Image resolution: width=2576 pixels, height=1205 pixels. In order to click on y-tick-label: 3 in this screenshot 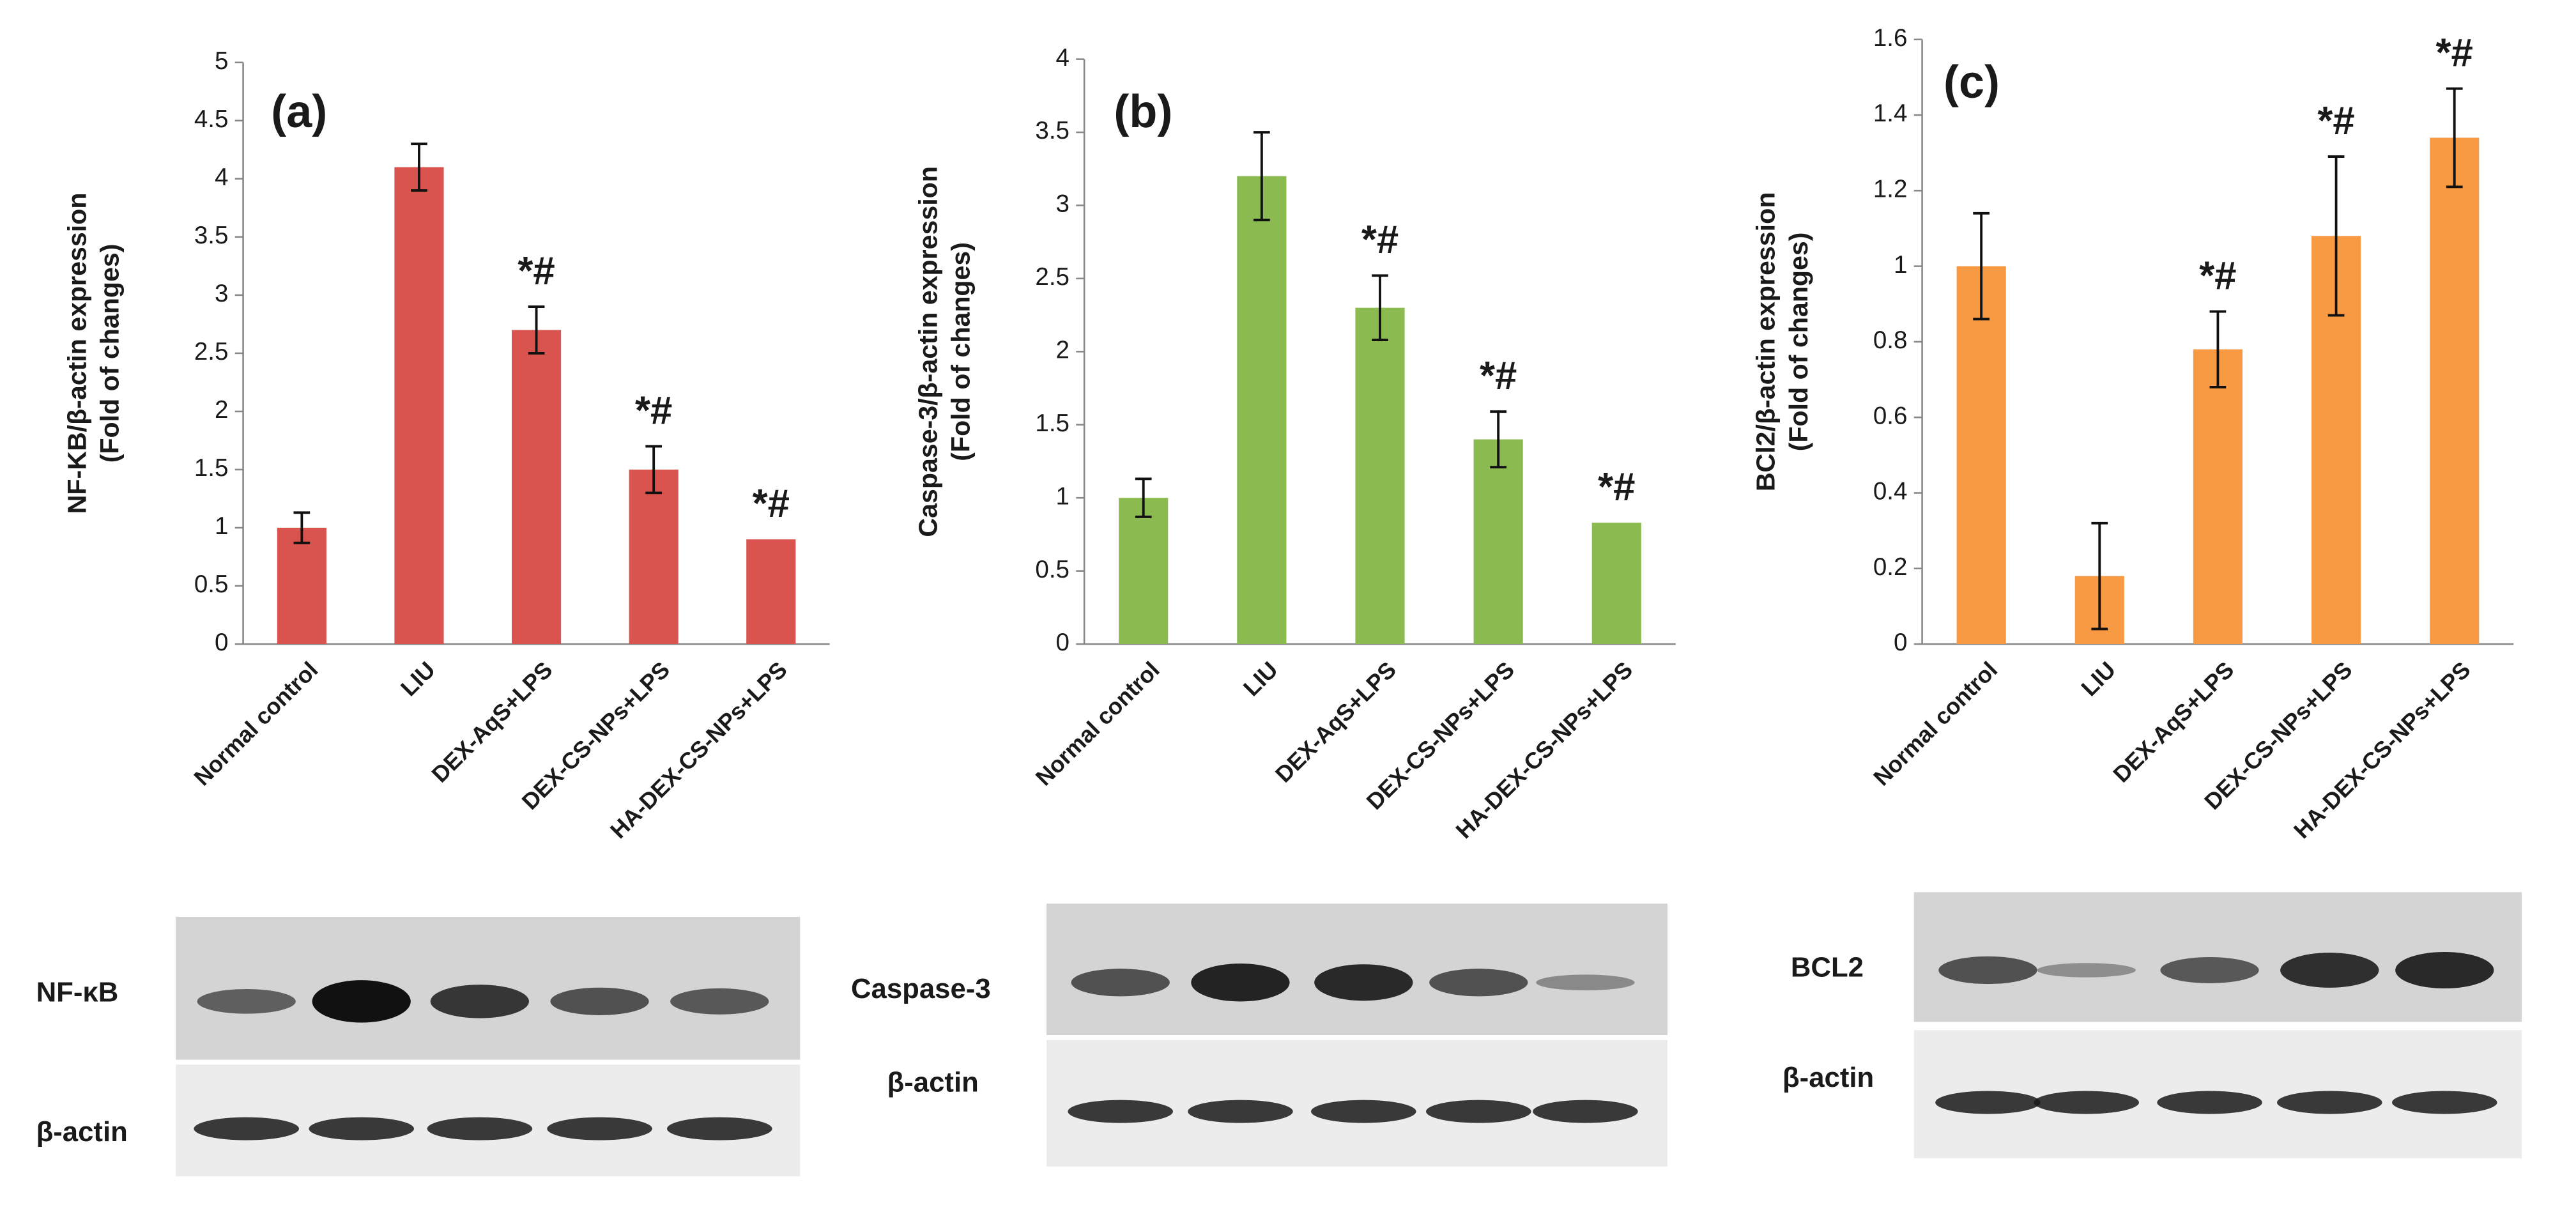, I will do `click(221, 294)`.